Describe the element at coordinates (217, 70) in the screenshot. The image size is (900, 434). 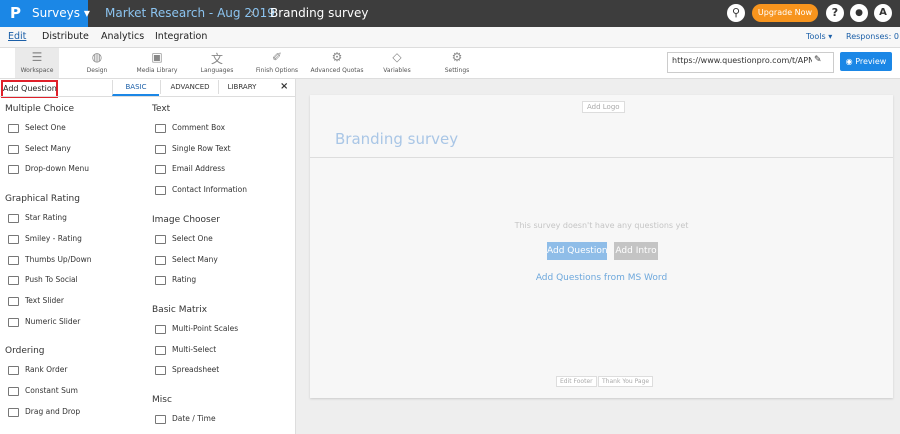
I see `tool-label: Languages` at that location.